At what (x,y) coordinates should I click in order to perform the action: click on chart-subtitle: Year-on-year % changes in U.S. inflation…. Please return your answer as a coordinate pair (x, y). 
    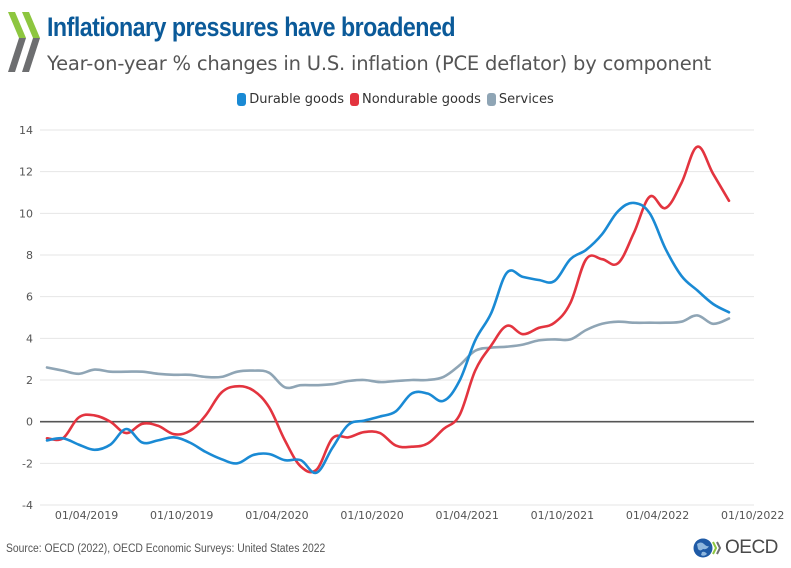
    Looking at the image, I should click on (379, 63).